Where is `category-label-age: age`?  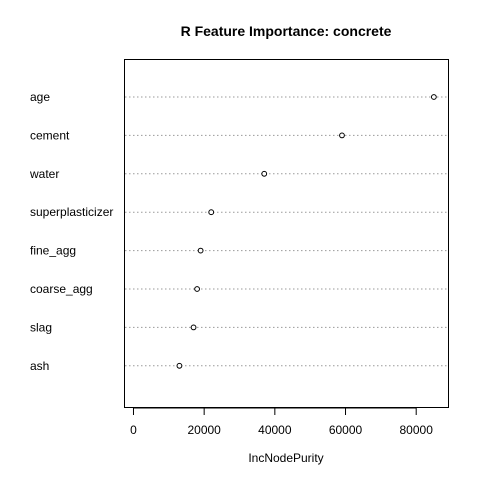 category-label-age: age is located at coordinates (40, 97).